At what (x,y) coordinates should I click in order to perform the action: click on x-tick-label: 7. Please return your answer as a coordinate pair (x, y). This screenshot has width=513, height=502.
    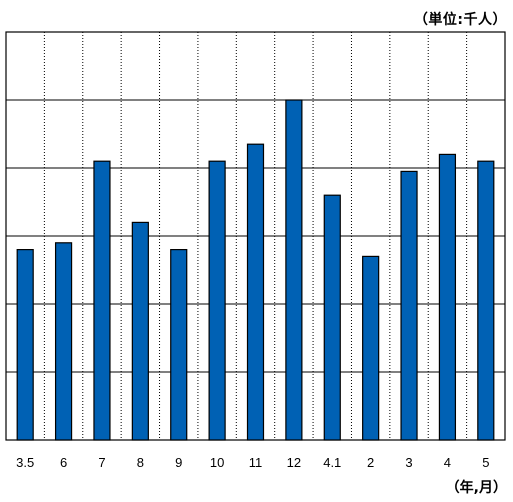
    Looking at the image, I should click on (101, 462).